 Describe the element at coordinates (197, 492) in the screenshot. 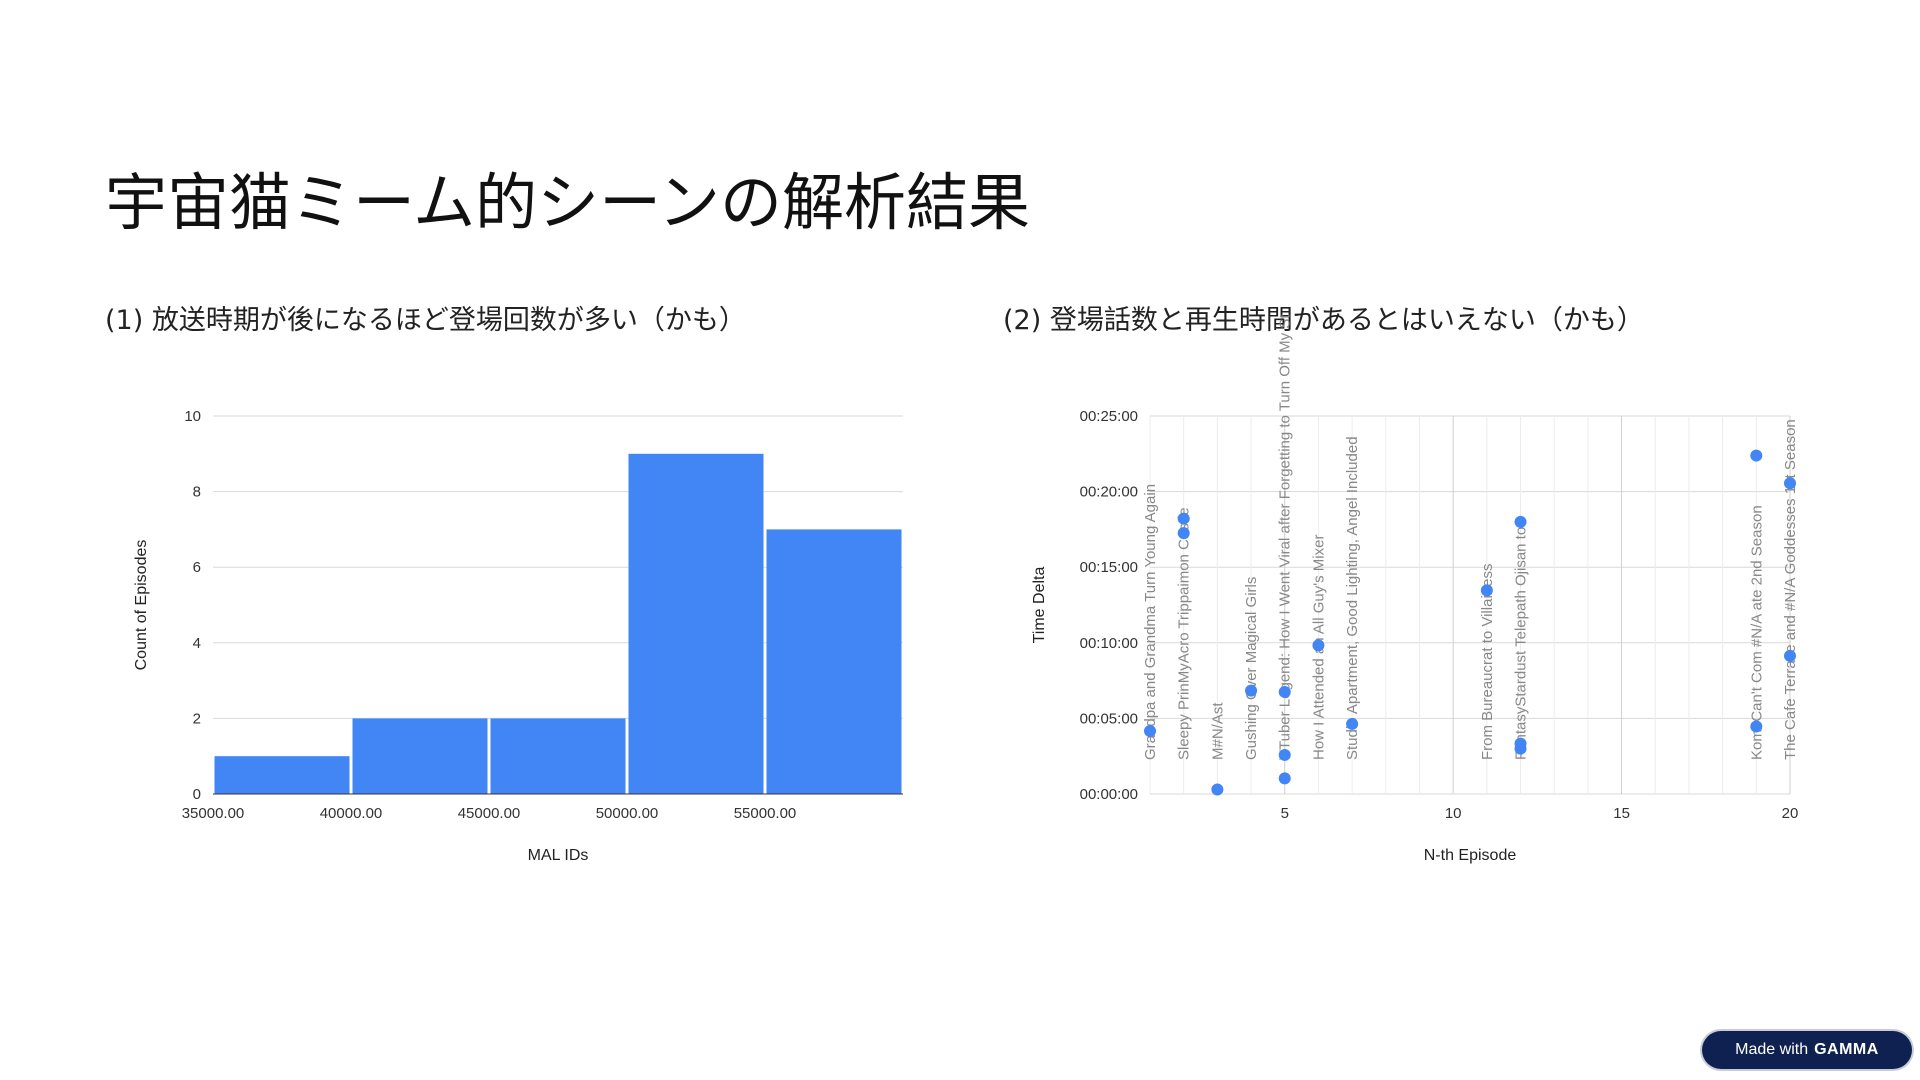

I see `y-tick-label: 8` at that location.